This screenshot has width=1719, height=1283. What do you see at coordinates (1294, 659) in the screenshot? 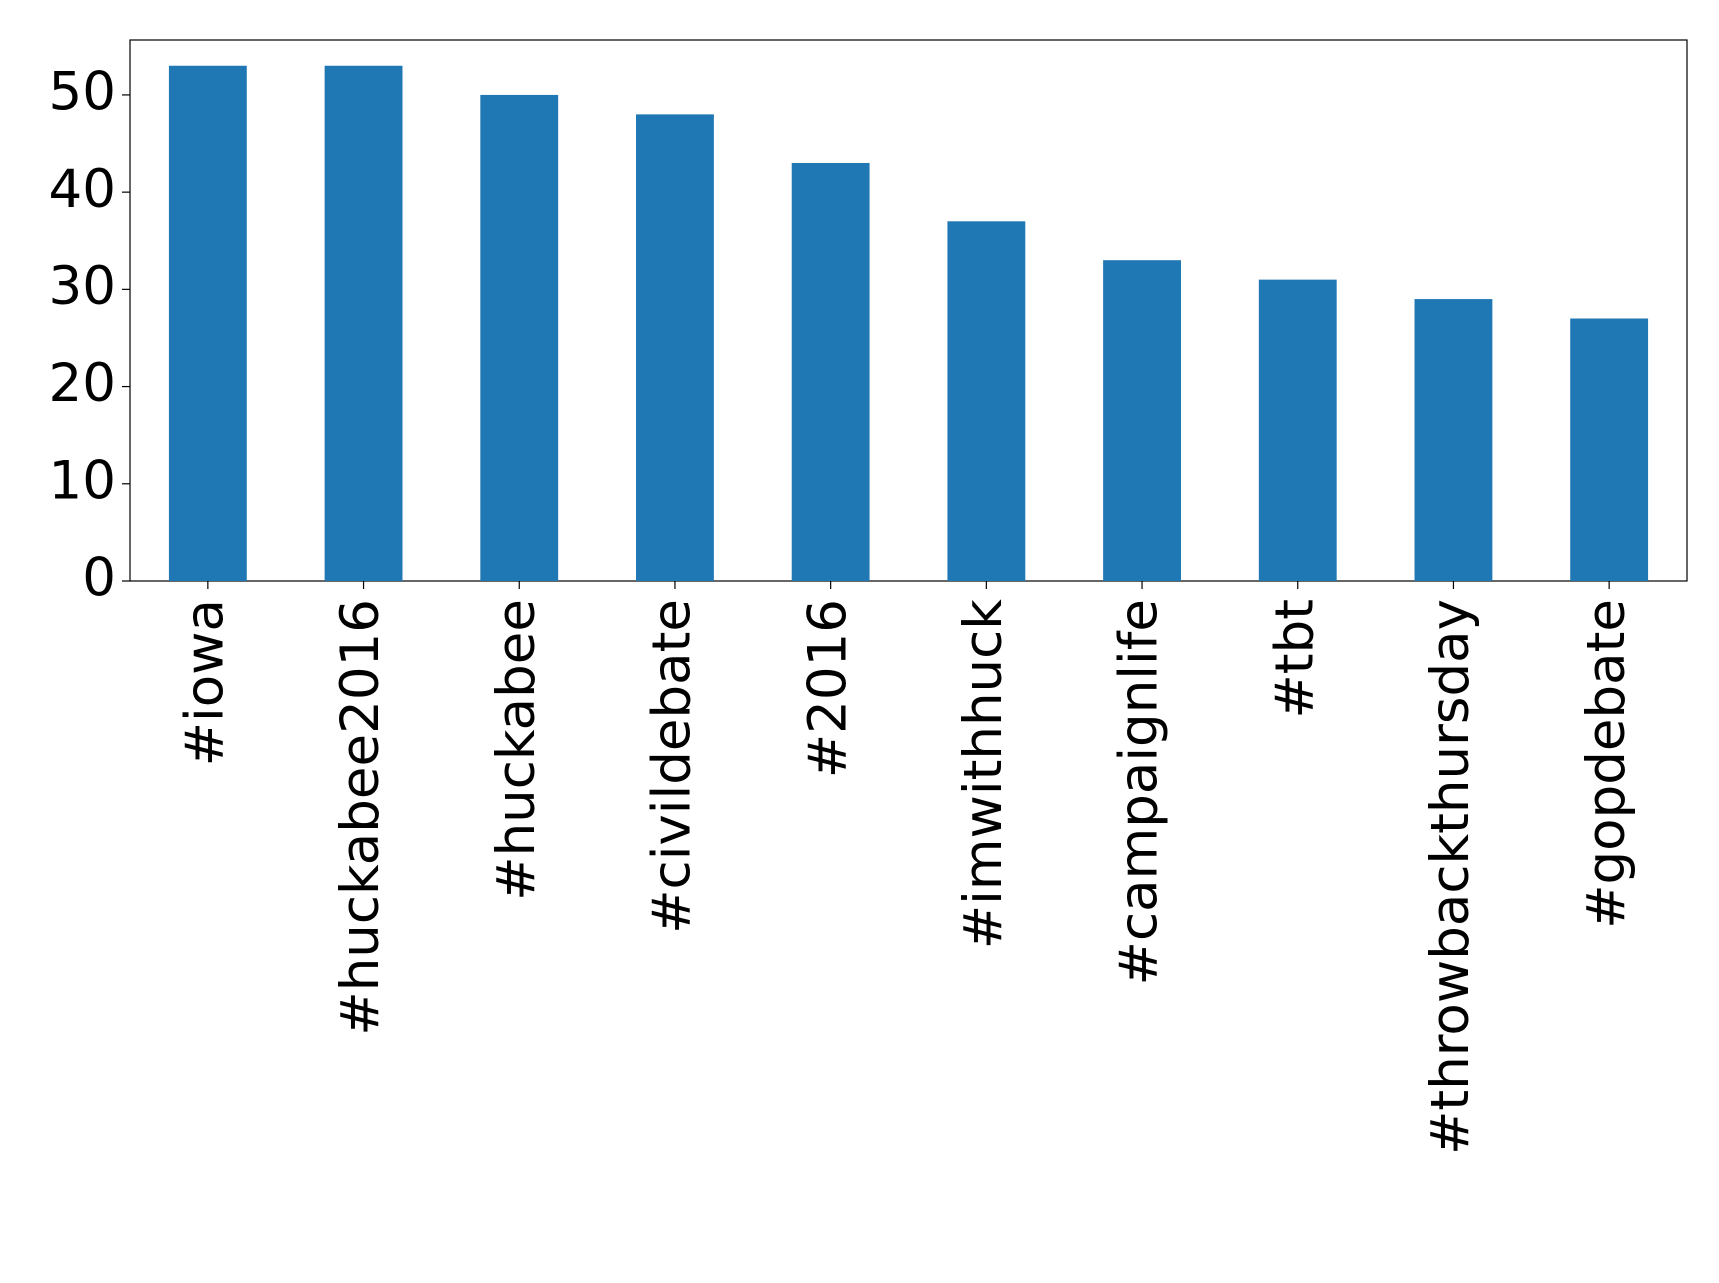
I see `x-tick-label: #tbt` at bounding box center [1294, 659].